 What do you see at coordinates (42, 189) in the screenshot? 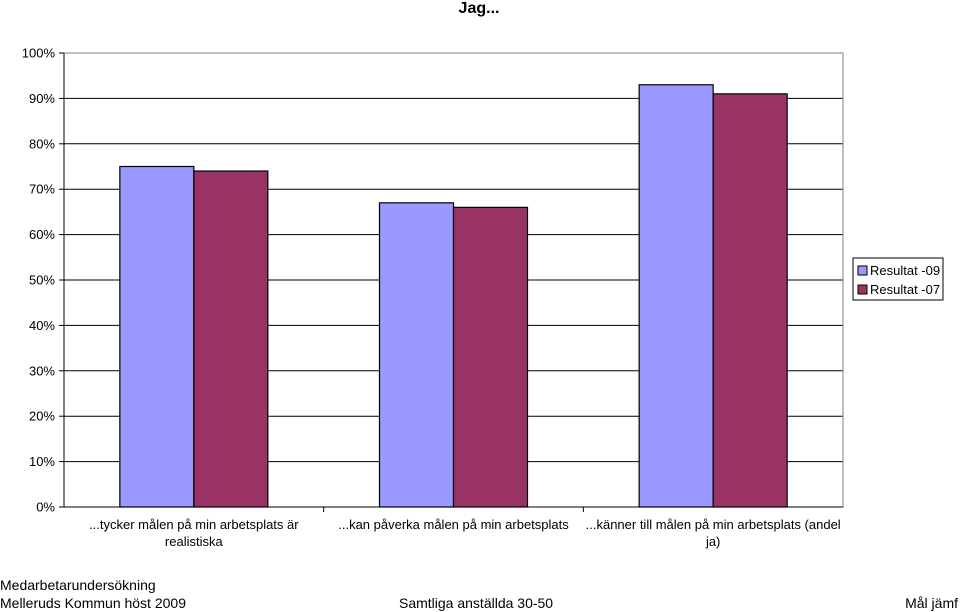
I see `y-tick-label: 70%` at bounding box center [42, 189].